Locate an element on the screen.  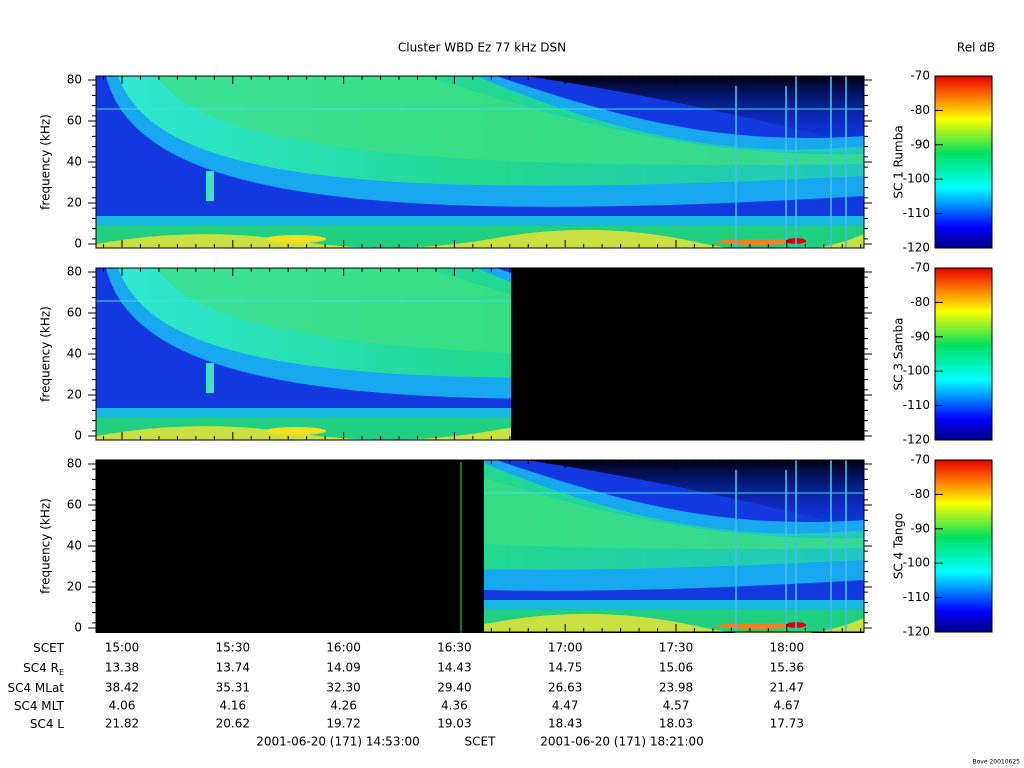
ephemeris-value: 4.67 is located at coordinates (786, 706).